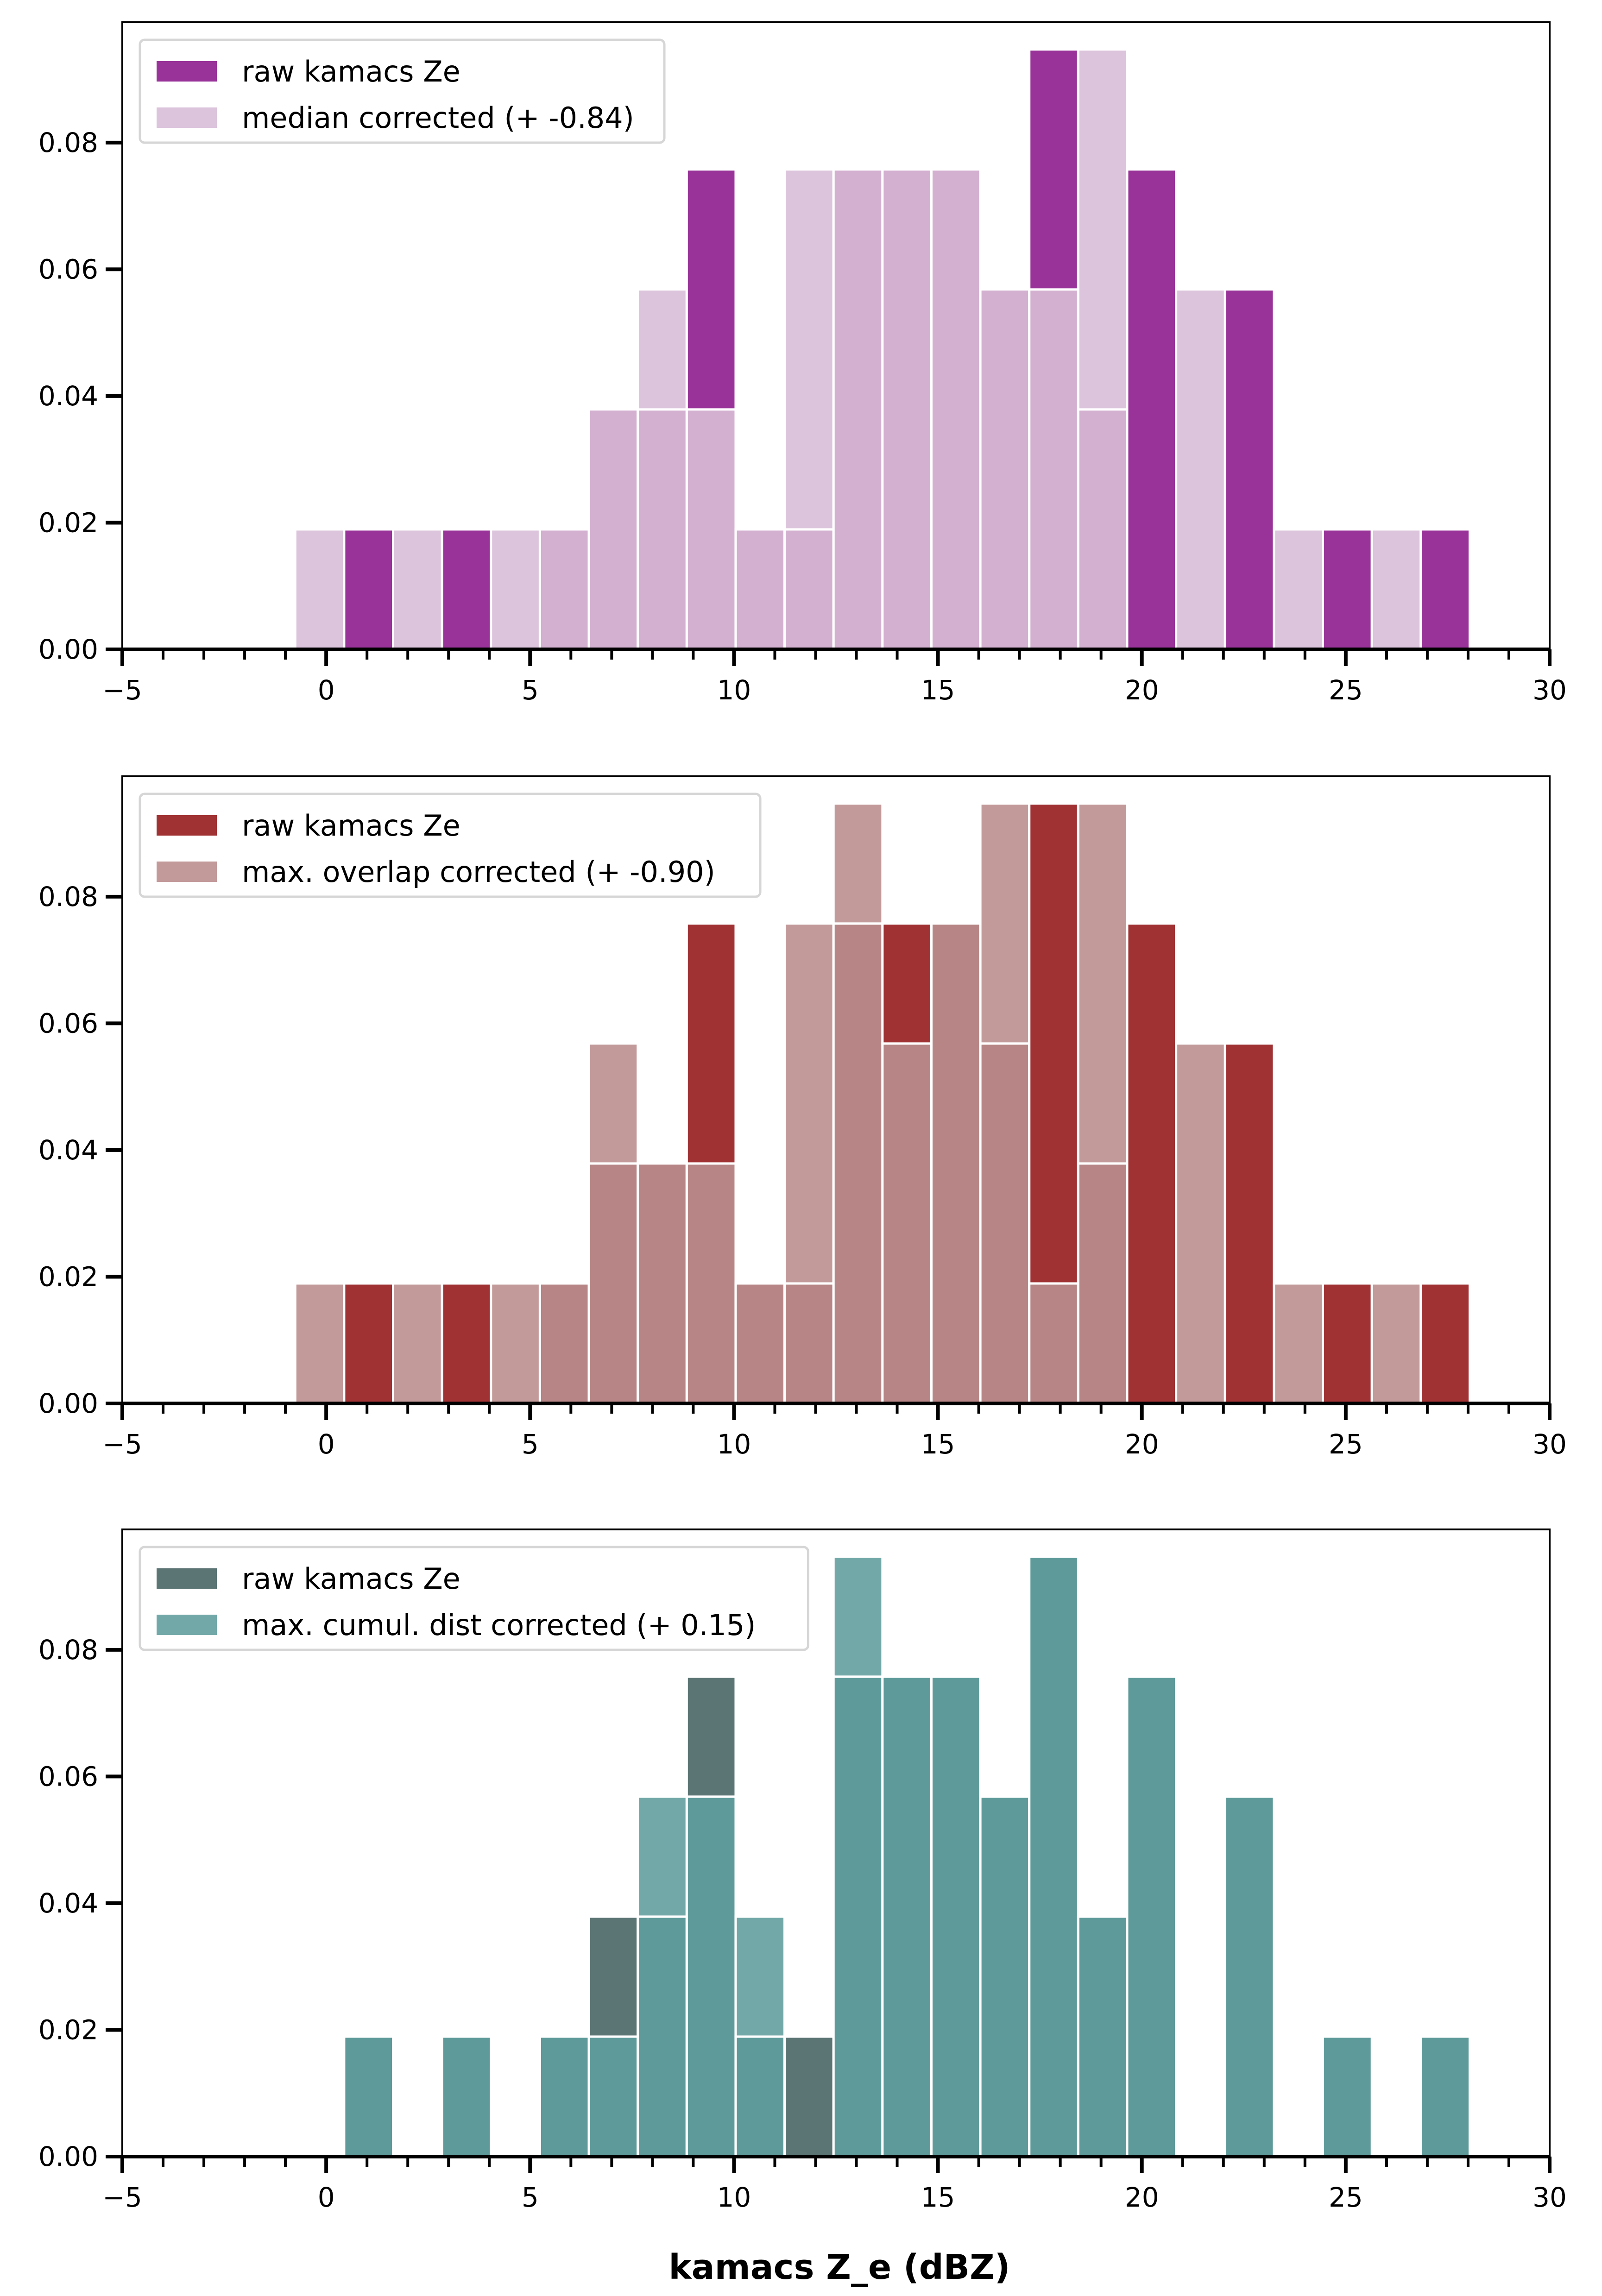 This screenshot has width=1602, height=2296. Describe the element at coordinates (68, 2029) in the screenshot. I see `y-tick-label: 0.02` at that location.